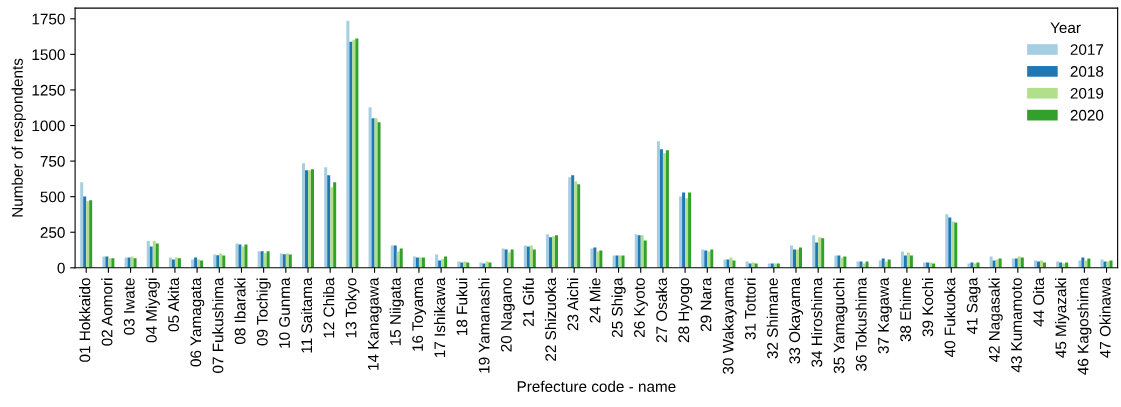  Describe the element at coordinates (484, 325) in the screenshot. I see `x-tick-label: 19 Yamanashi` at that location.